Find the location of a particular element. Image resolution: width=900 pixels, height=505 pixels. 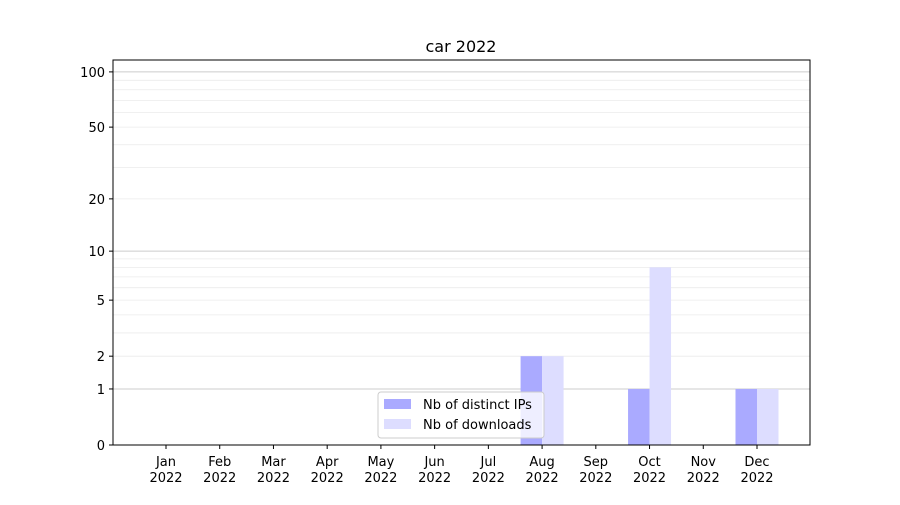

legend-label: Nb of downloads is located at coordinates (477, 425).